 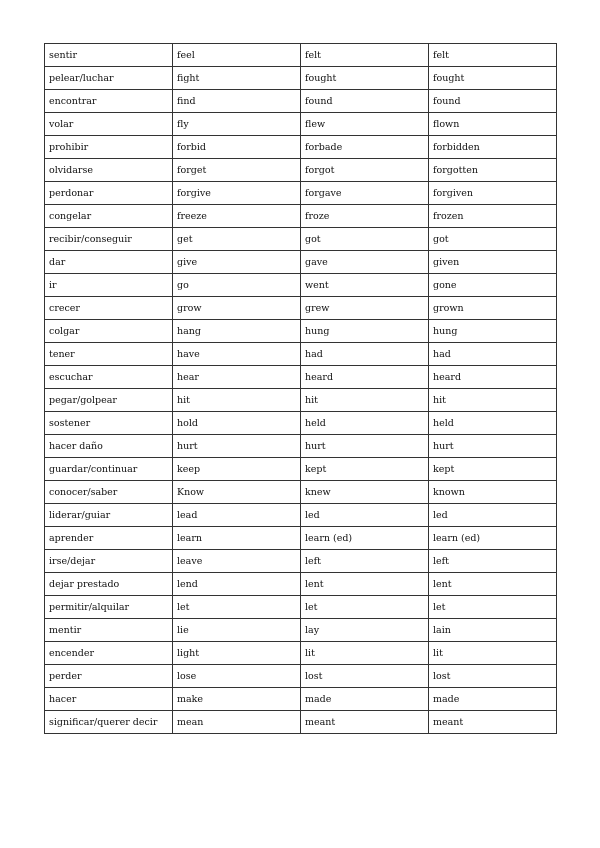 What do you see at coordinates (236, 630) in the screenshot?
I see `cell-infinitive: lie` at bounding box center [236, 630].